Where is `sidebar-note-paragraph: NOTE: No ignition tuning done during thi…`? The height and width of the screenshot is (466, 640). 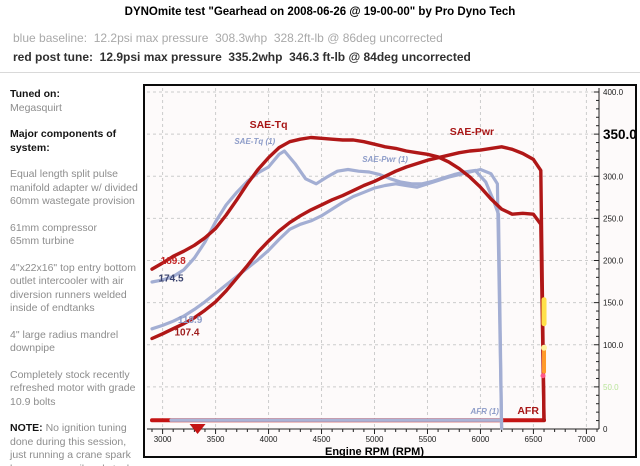
sidebar-note-paragraph: NOTE: No ignition tuning done during thi… is located at coordinates (71, 444).